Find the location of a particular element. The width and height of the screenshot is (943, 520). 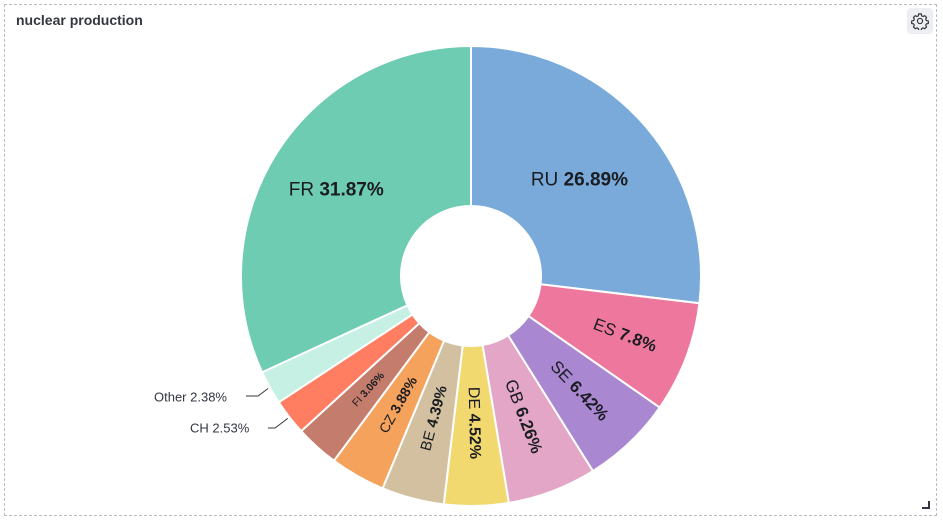

leader-line-ch is located at coordinates (278, 423).